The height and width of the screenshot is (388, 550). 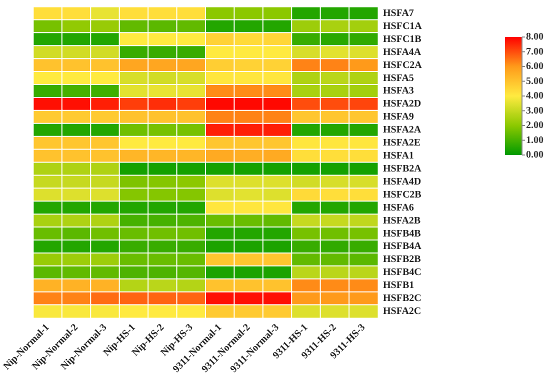 I want to click on y-tick-label: HSFC2B, so click(x=402, y=194).